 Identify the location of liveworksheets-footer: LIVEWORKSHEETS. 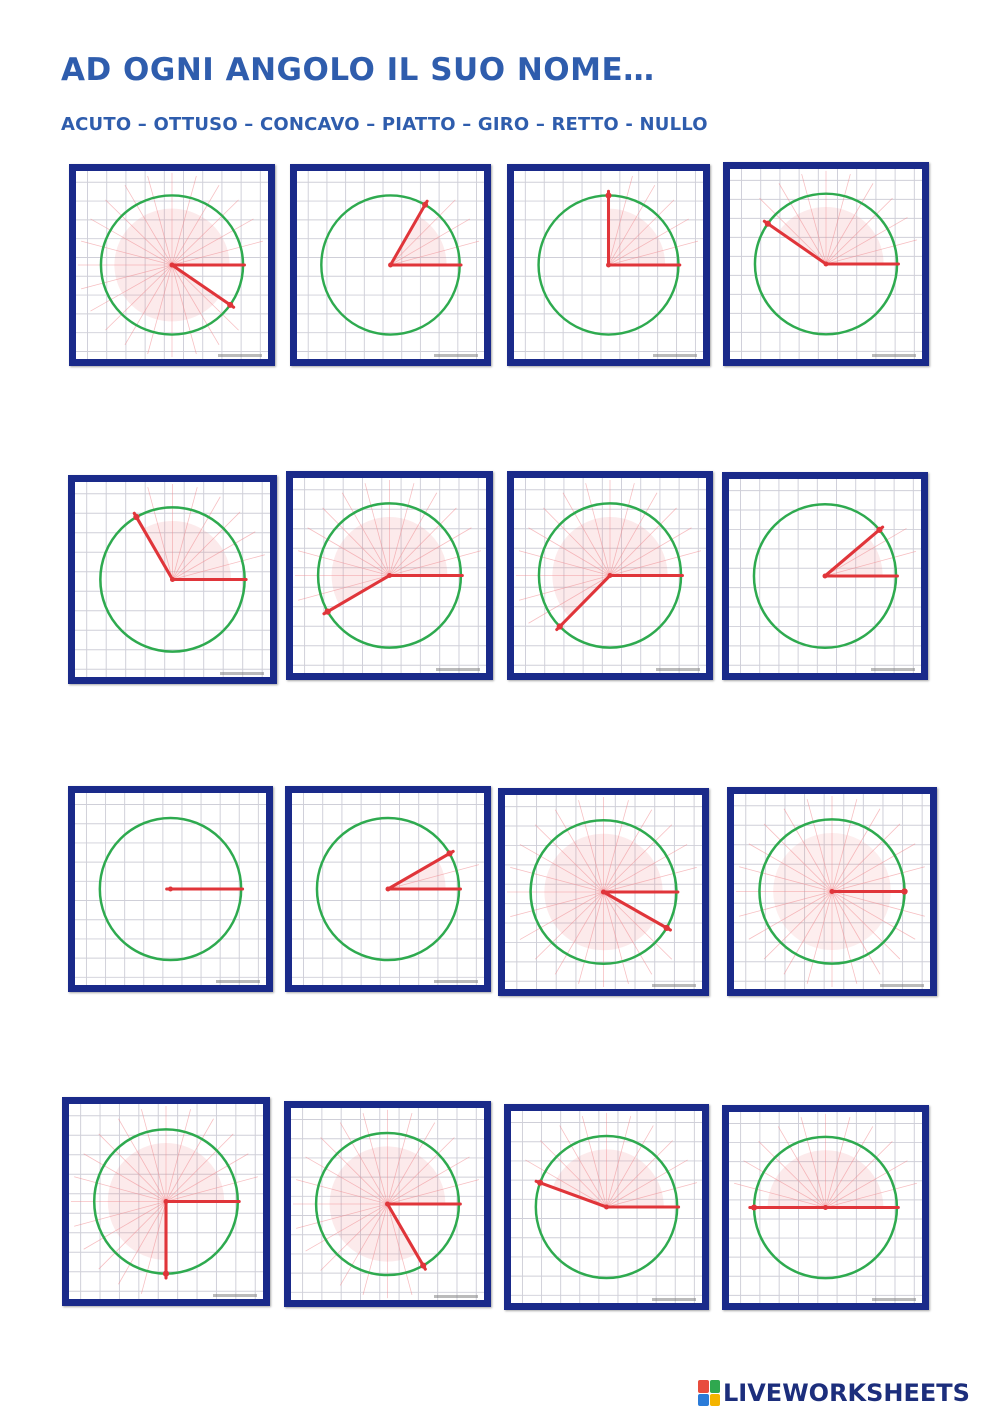
(834, 1393).